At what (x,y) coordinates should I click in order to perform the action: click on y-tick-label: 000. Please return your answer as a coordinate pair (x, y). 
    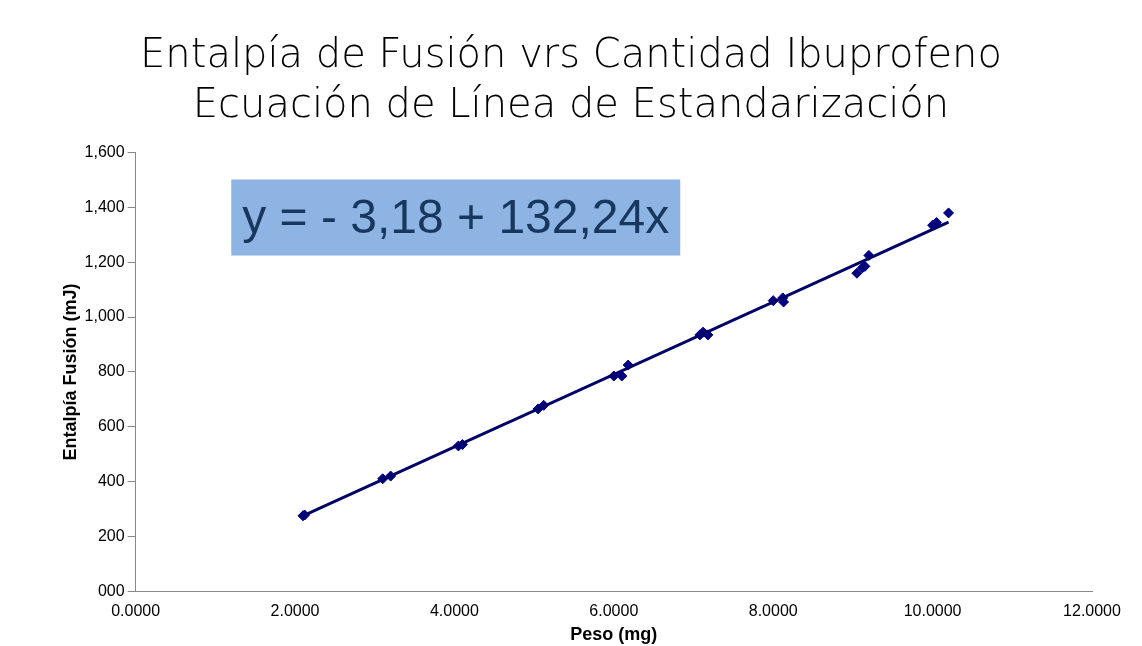
    Looking at the image, I should click on (111, 590).